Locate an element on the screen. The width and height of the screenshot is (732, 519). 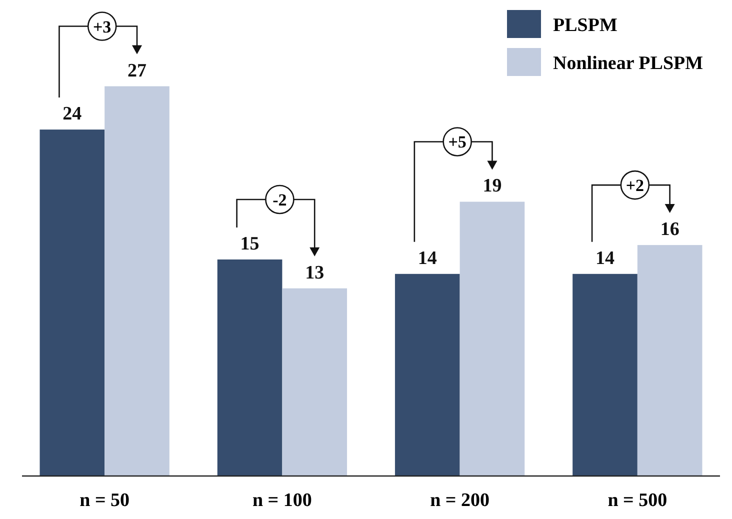
data-label: 24 is located at coordinates (72, 114).